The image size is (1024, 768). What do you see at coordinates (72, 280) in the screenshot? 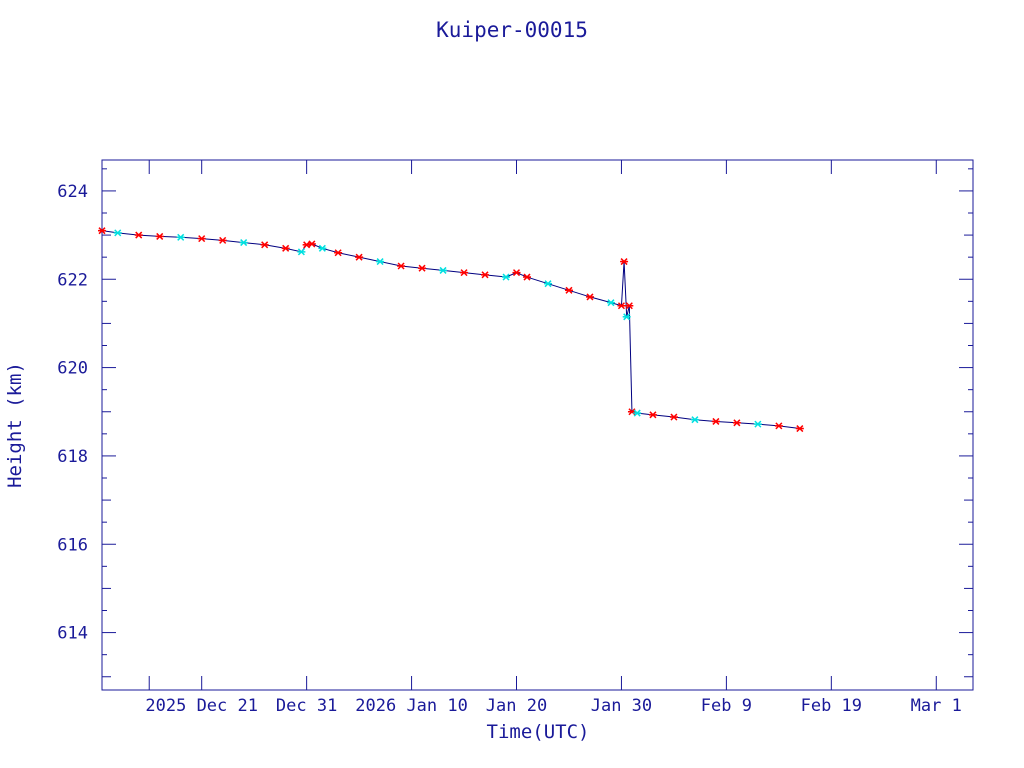
I see `y-tick-label: 622` at bounding box center [72, 280].